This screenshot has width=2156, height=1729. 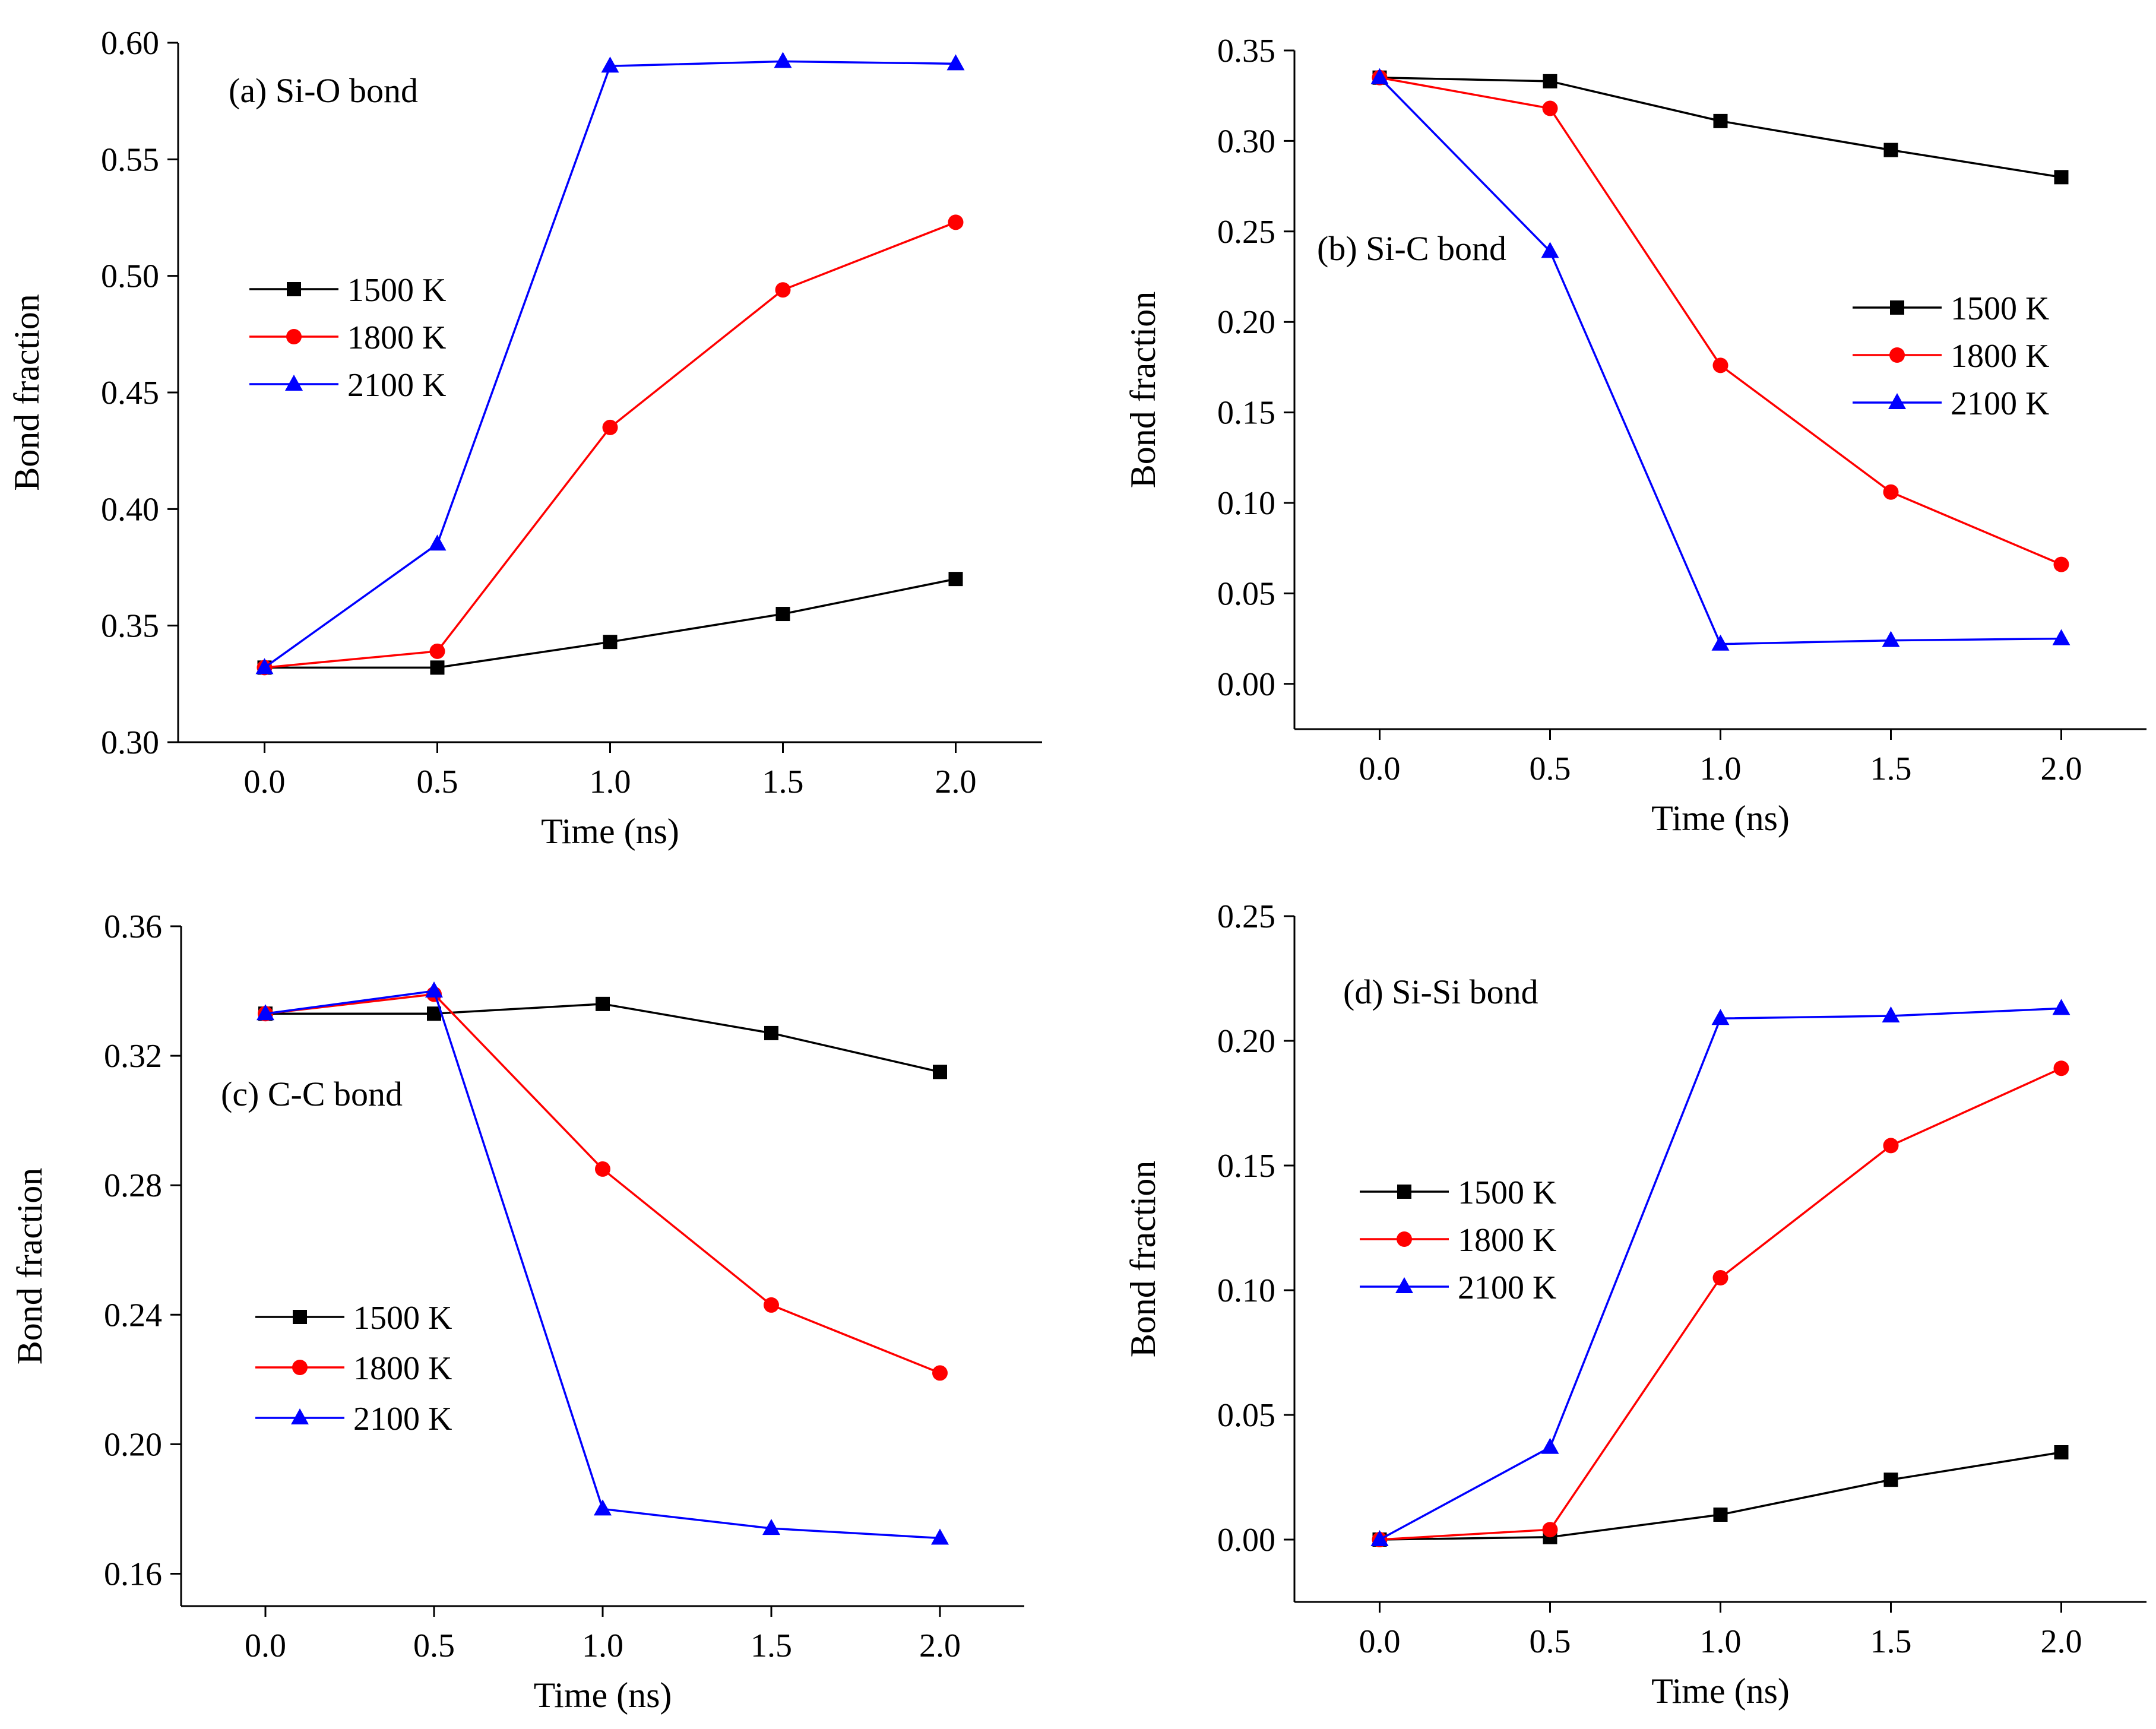 I want to click on panel-title: (d) Si-Si bond, so click(x=1440, y=992).